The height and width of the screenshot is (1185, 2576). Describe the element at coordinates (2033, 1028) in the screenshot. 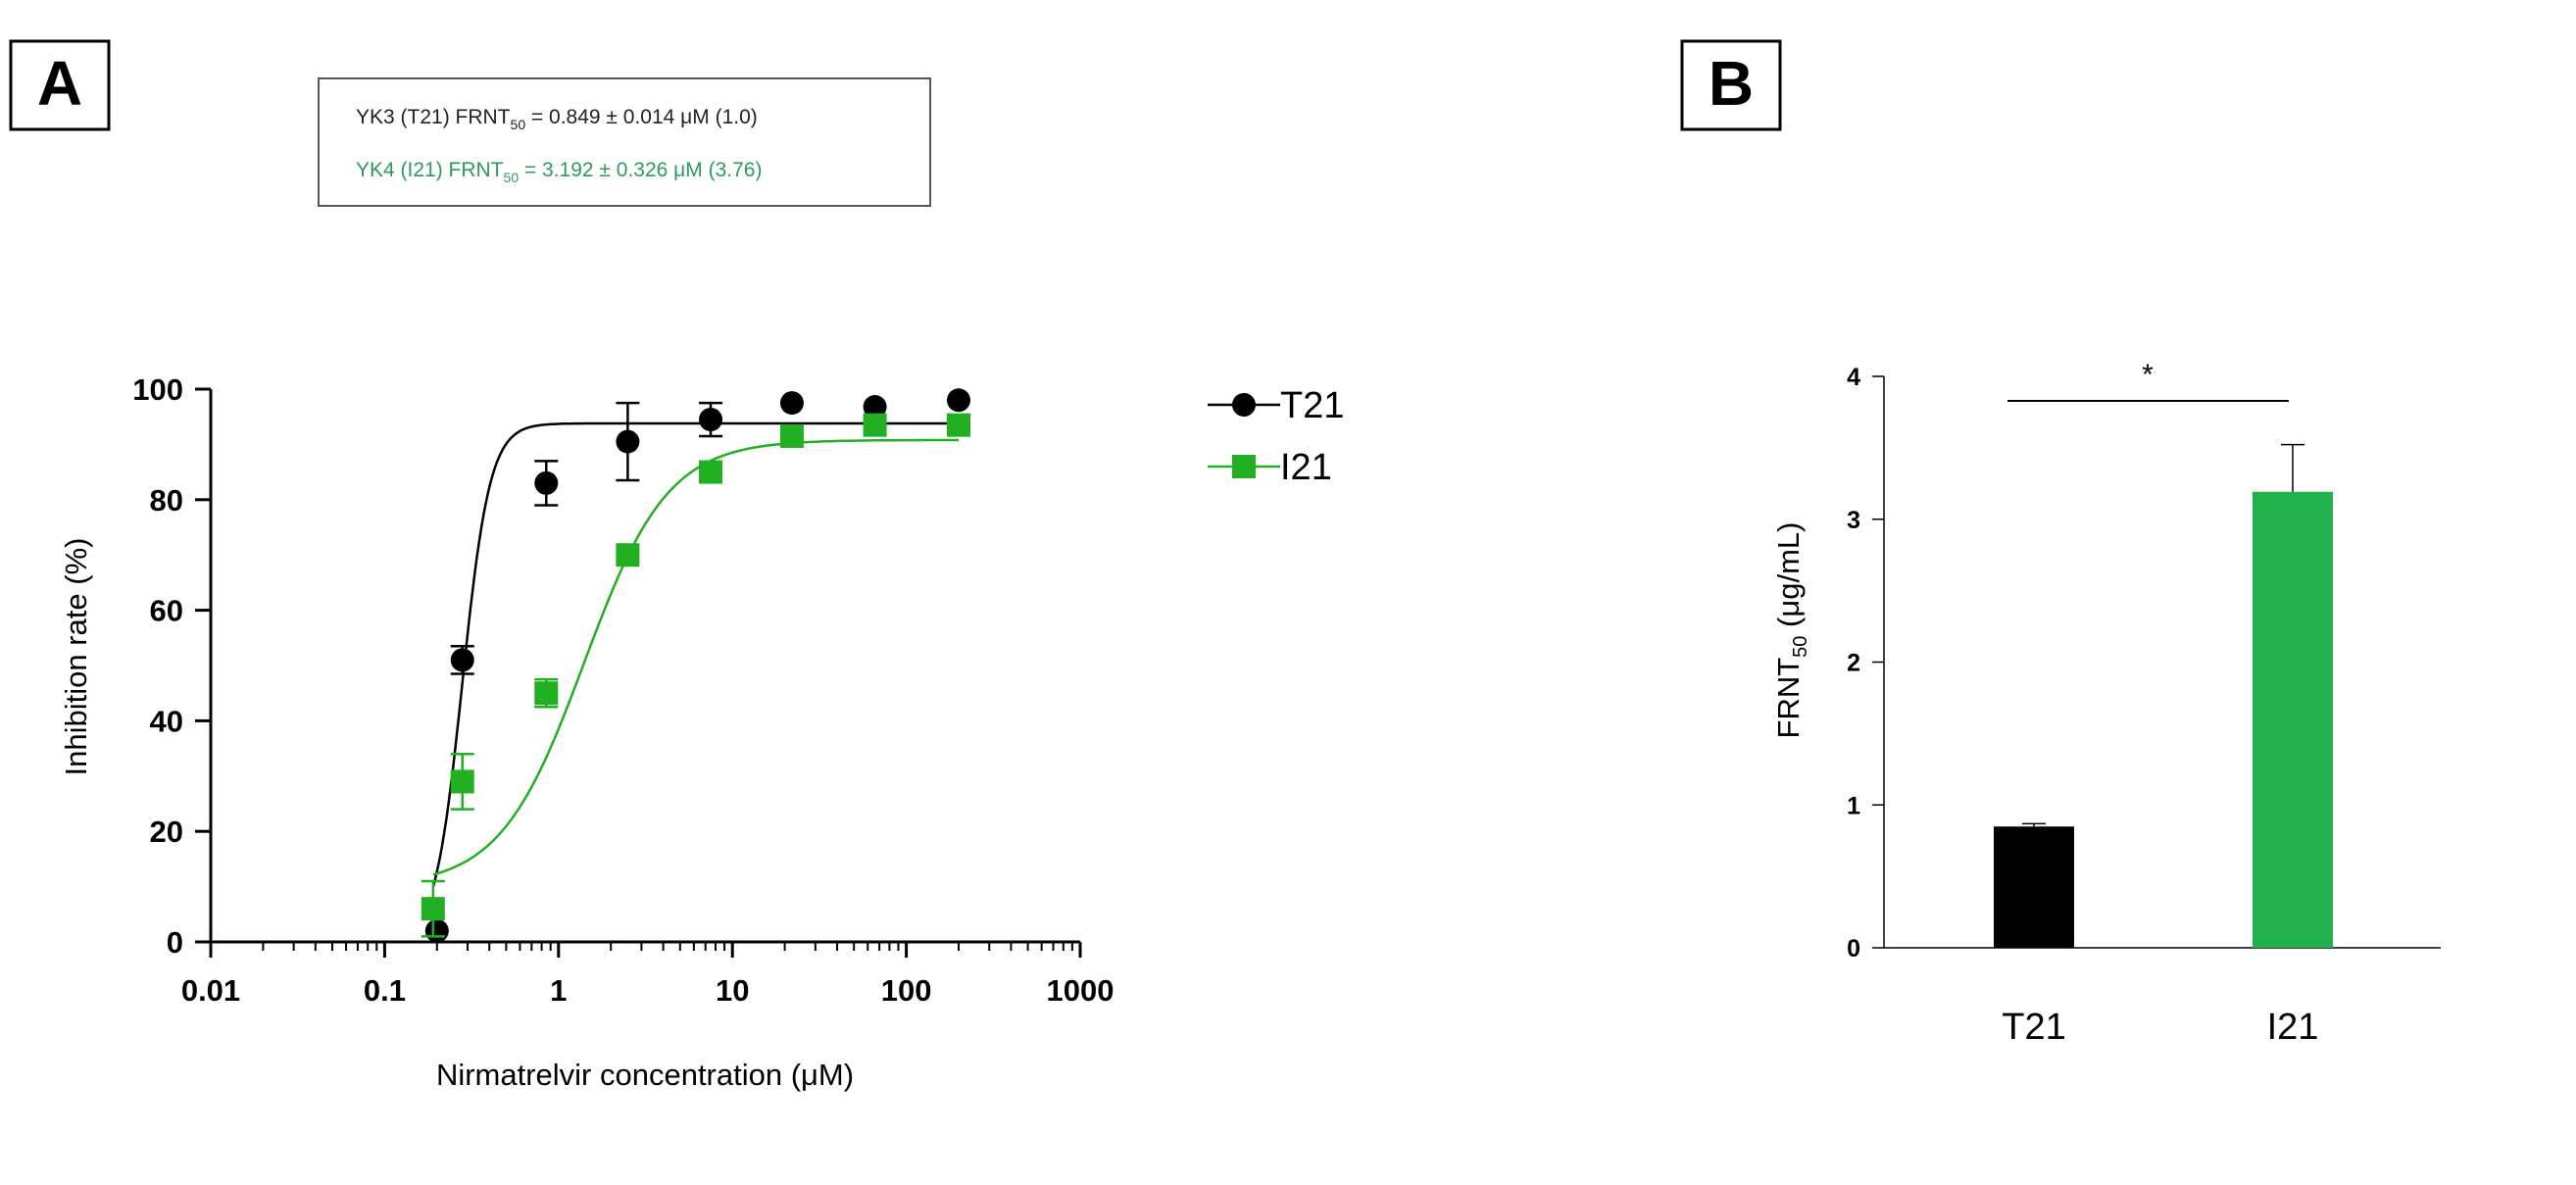

I see `bar-category-label-t21: T21` at that location.